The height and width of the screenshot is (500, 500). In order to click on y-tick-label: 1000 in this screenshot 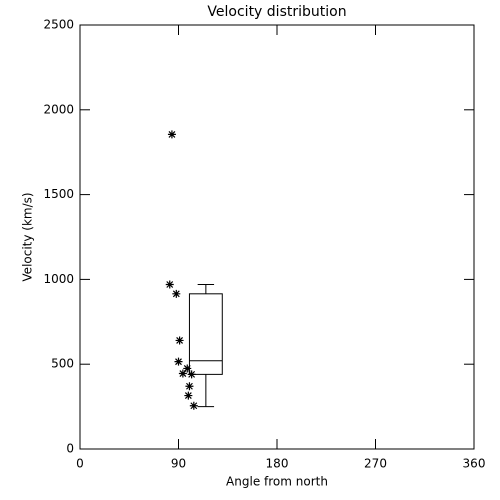, I will do `click(58, 279)`.